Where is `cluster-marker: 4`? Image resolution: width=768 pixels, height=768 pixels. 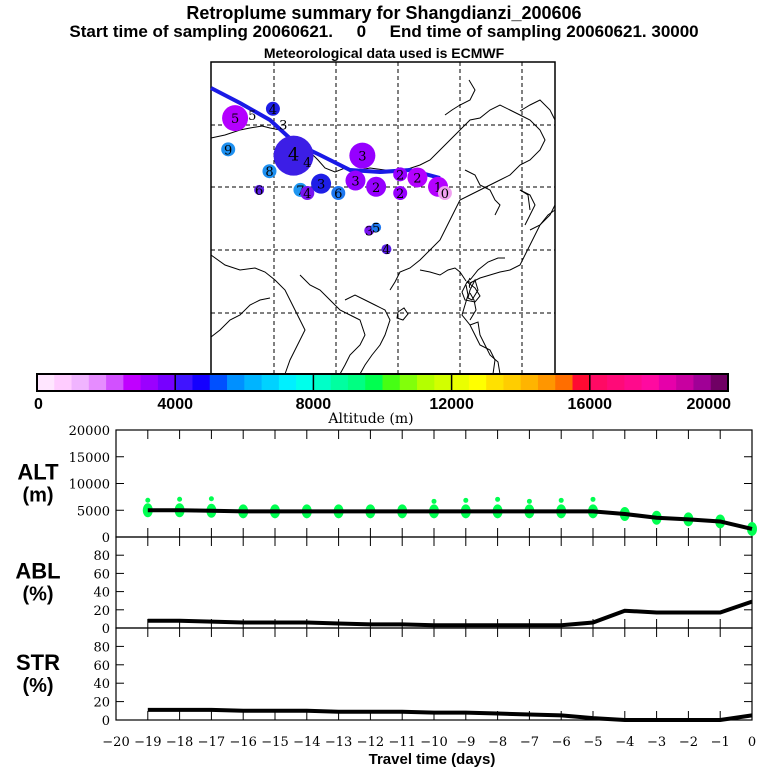
cluster-marker: 4 is located at coordinates (386, 250).